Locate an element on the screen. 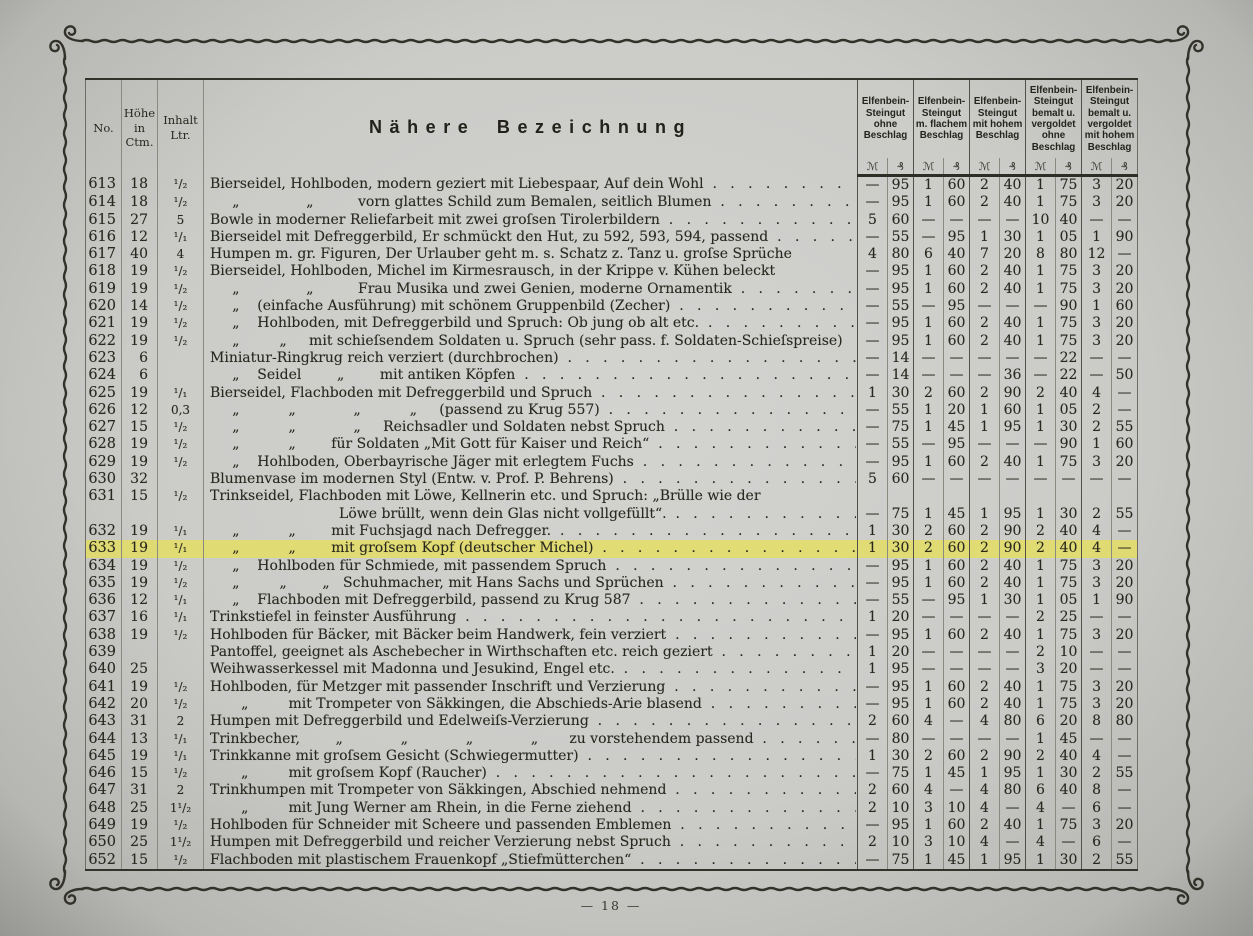 This screenshot has width=1253, height=936. cell-number: 622 is located at coordinates (103, 341).